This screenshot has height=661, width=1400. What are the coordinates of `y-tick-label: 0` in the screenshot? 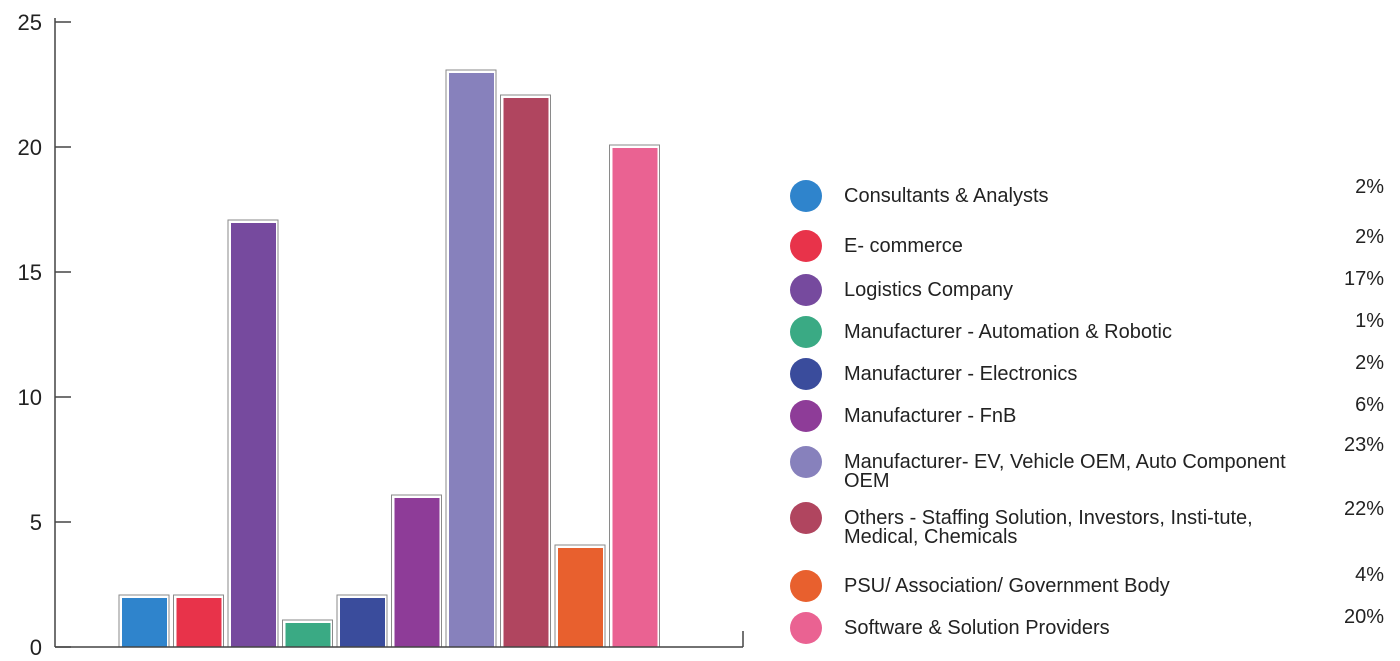 It's located at (36, 647).